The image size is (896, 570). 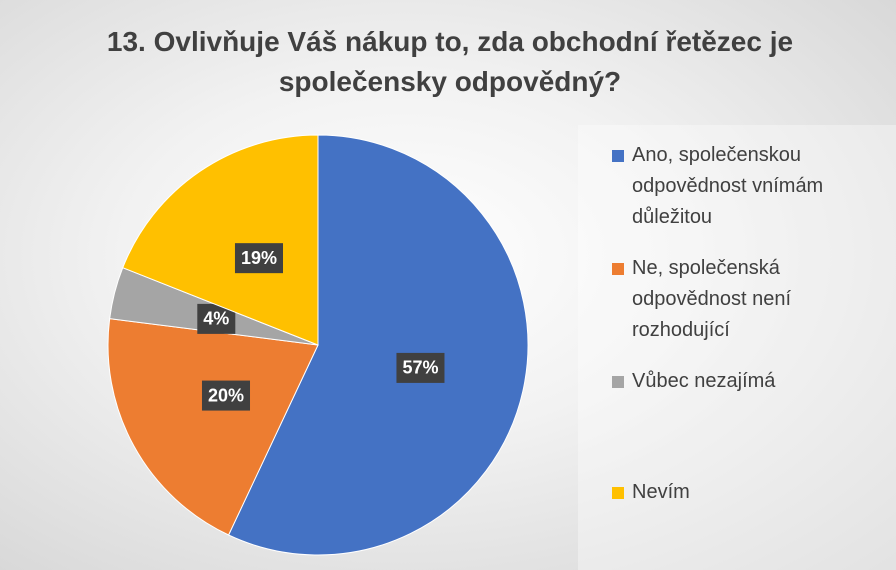 I want to click on legend-label: Nevím, so click(x=661, y=492).